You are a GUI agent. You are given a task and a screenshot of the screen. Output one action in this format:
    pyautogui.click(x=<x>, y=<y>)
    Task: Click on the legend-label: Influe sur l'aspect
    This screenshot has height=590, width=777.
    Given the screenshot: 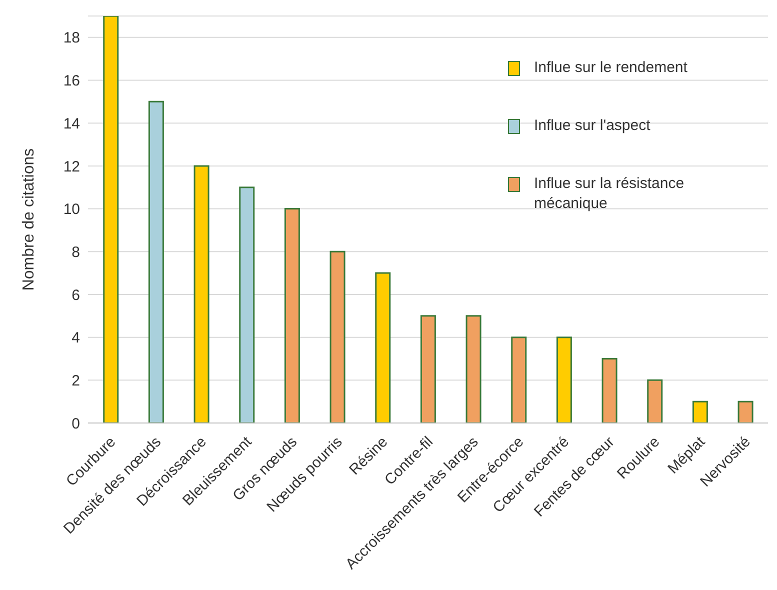 What is the action you would take?
    pyautogui.click(x=592, y=126)
    